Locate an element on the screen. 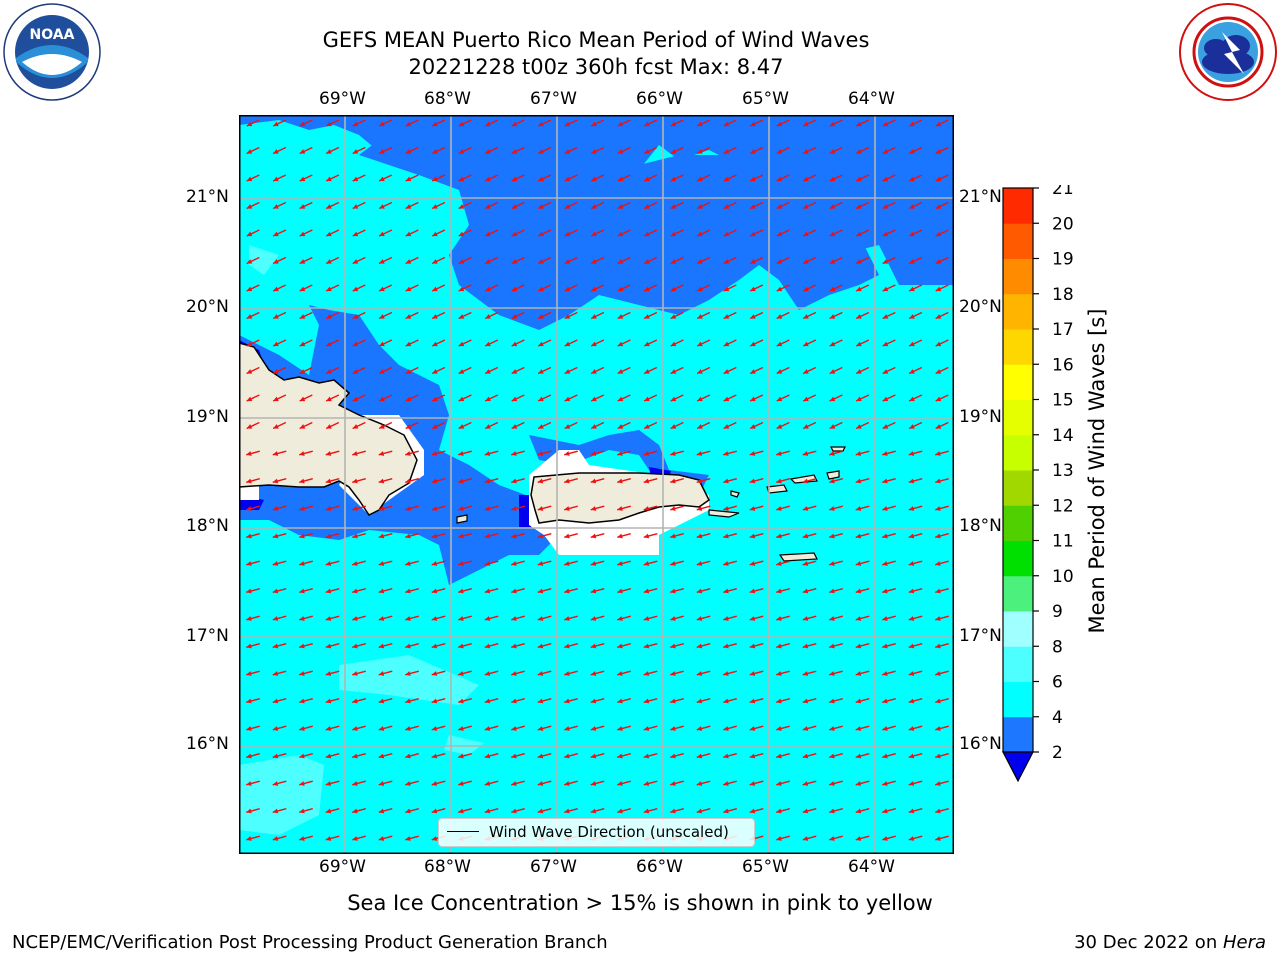 This screenshot has width=1280, height=960. colorbar-segment is located at coordinates (1018, 311).